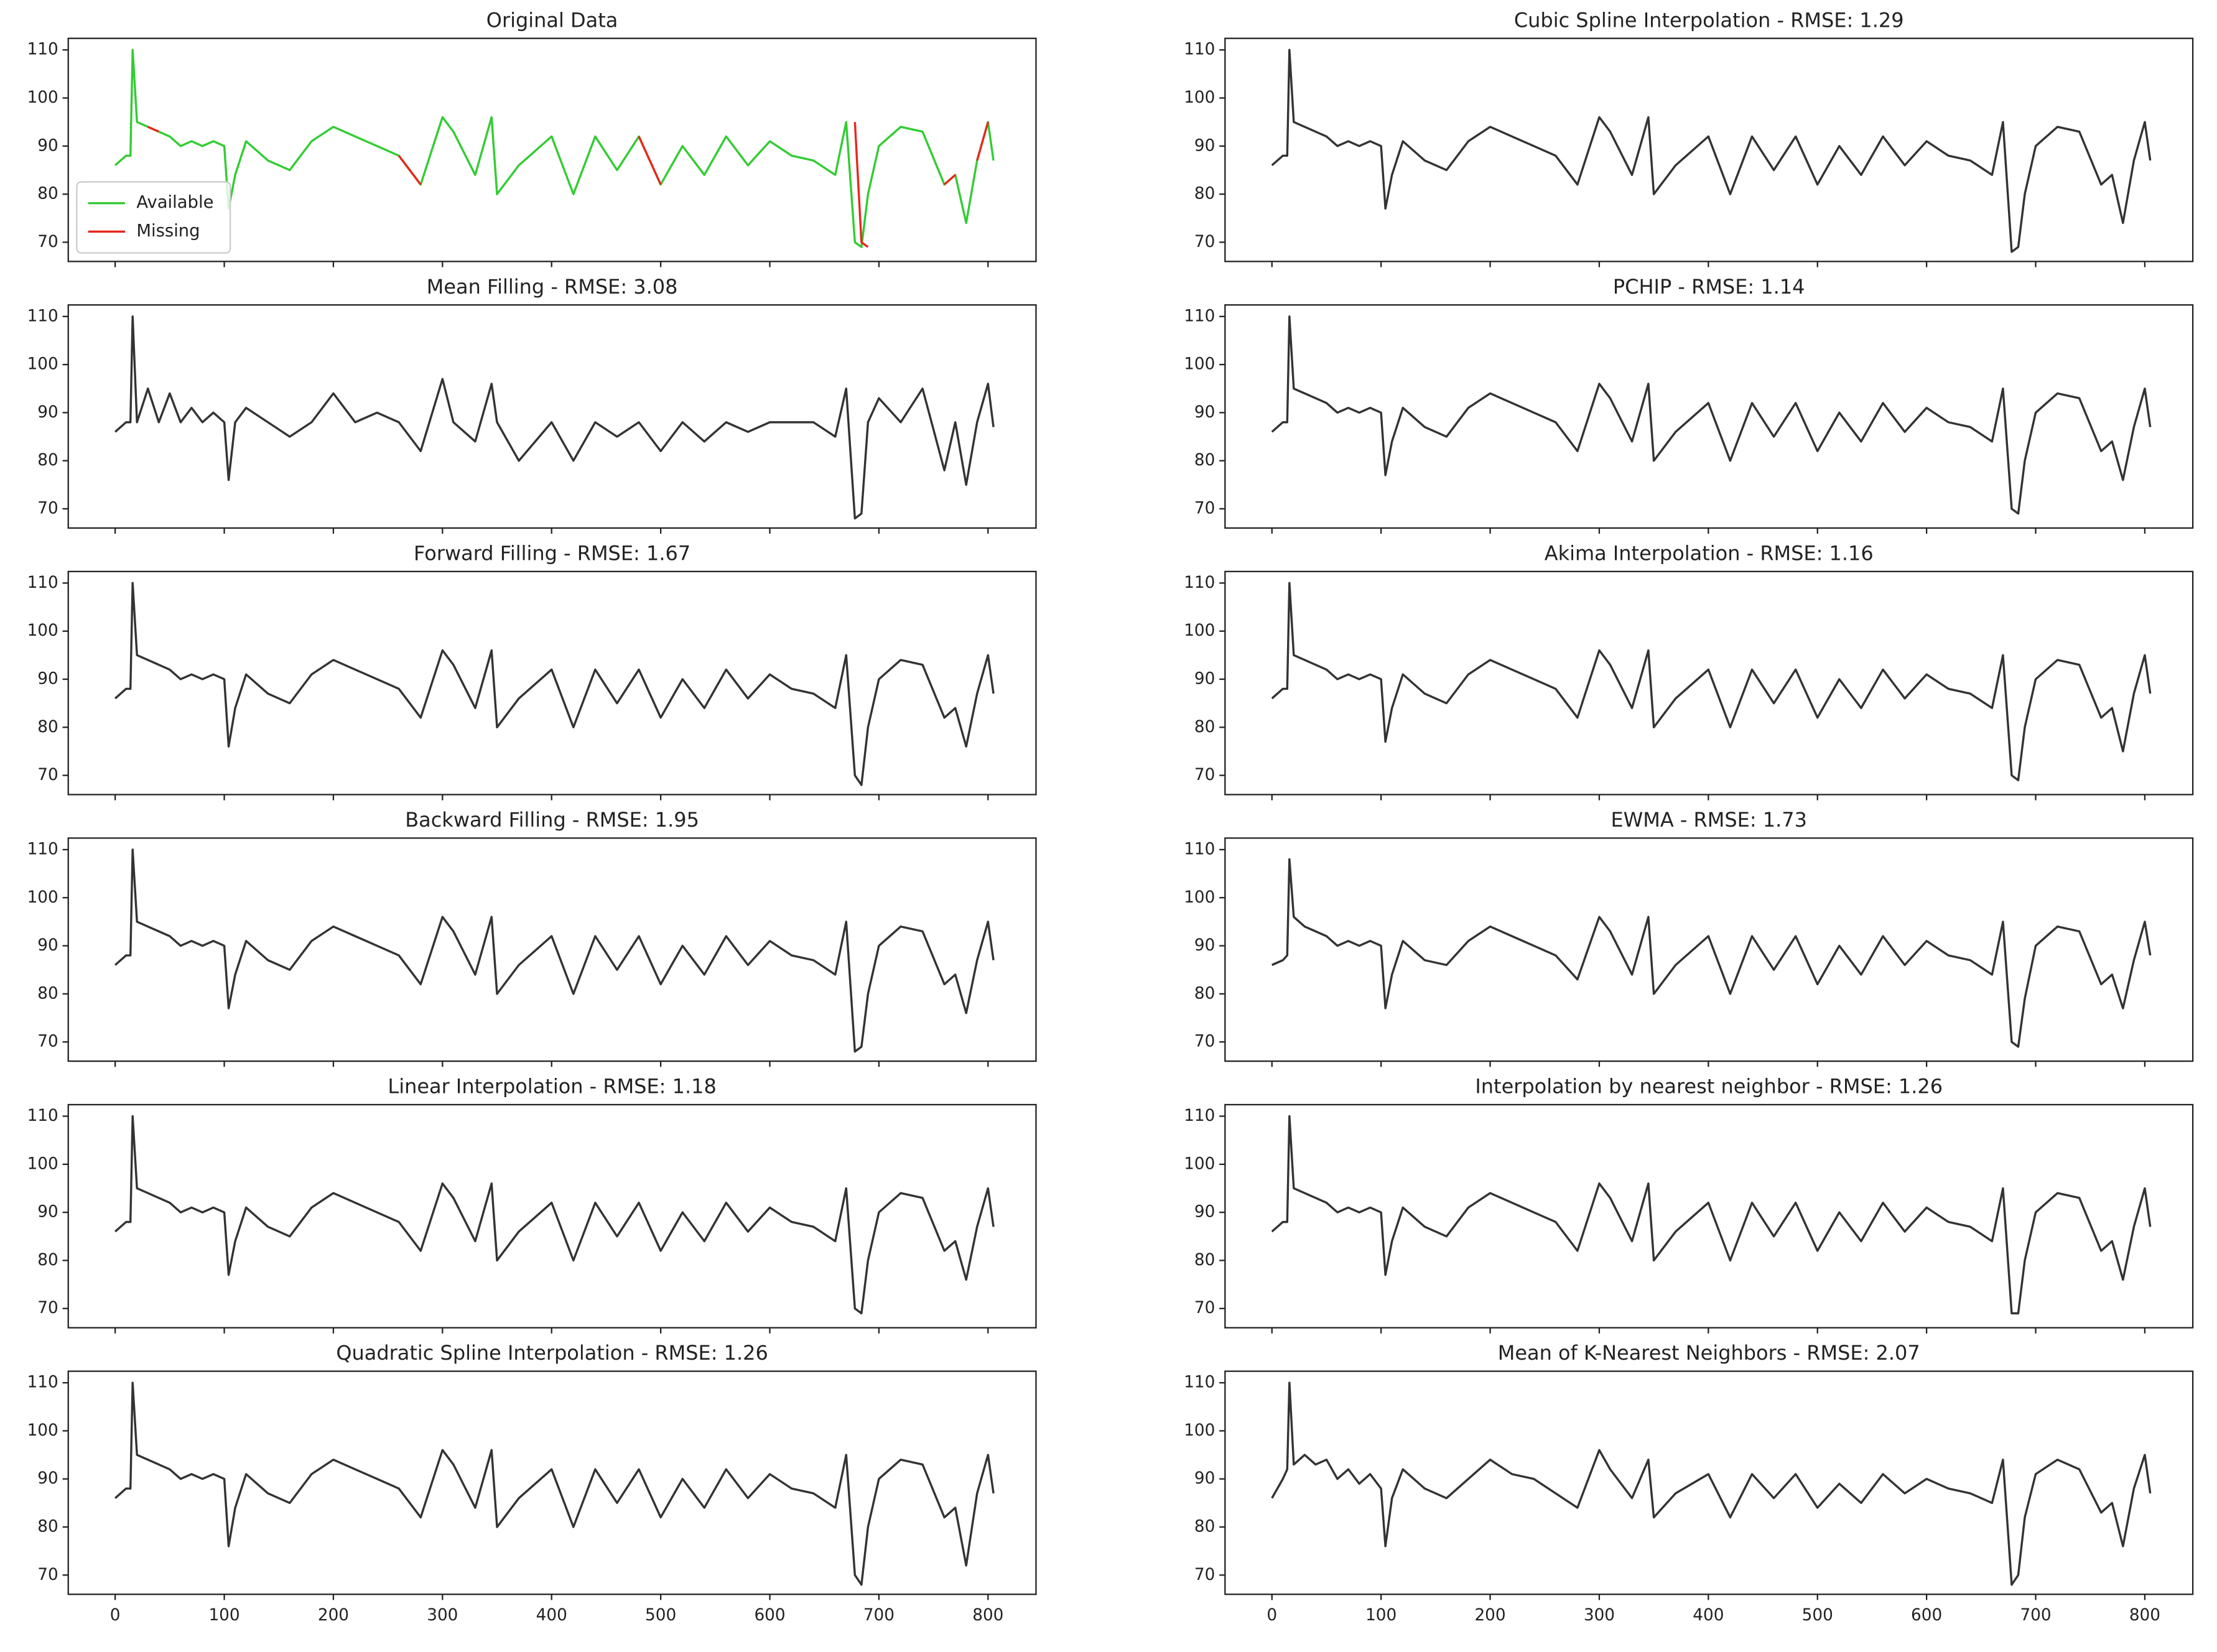  What do you see at coordinates (552, 820) in the screenshot?
I see `subplot-title: Backward Filling - RMSE: 1.95` at bounding box center [552, 820].